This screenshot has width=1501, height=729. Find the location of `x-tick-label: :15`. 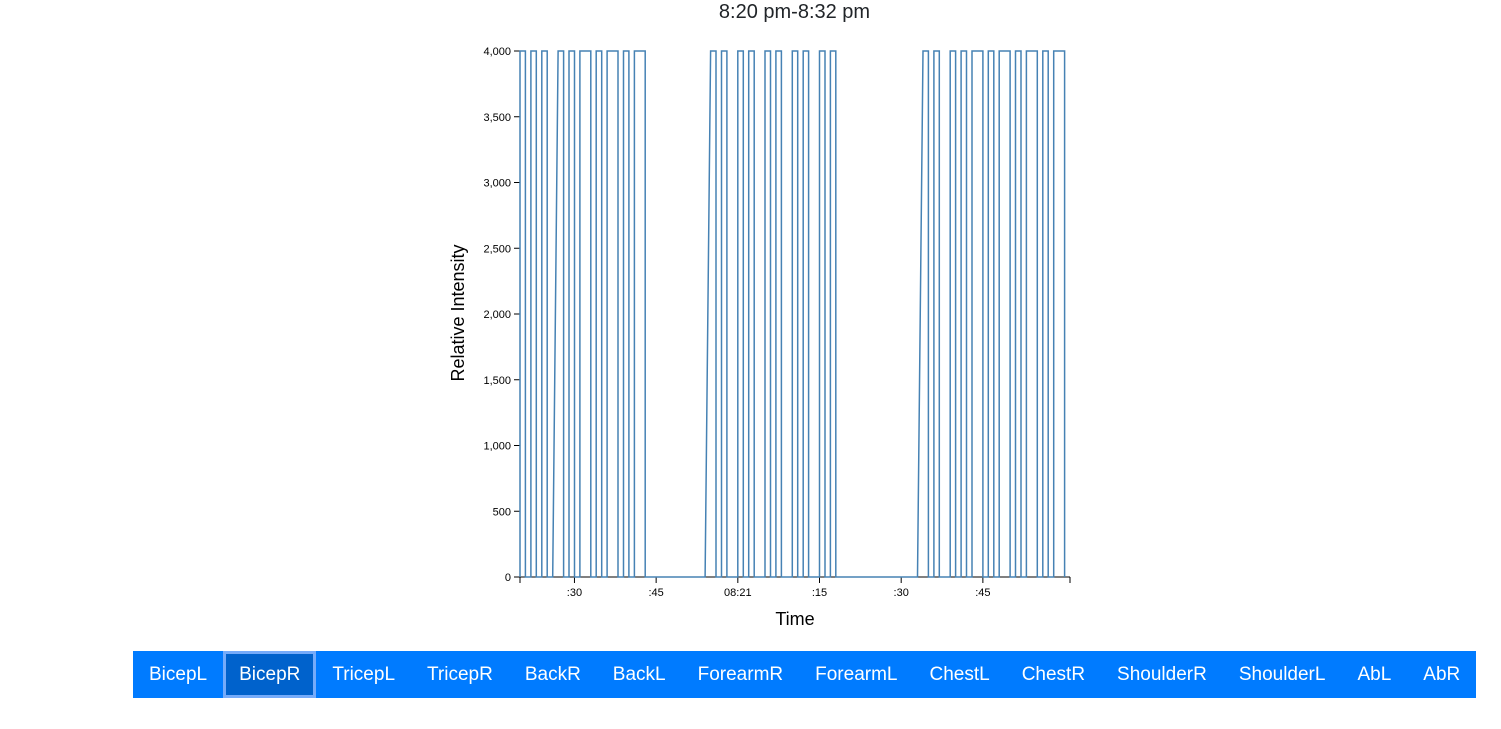

x-tick-label: :15 is located at coordinates (819, 593).